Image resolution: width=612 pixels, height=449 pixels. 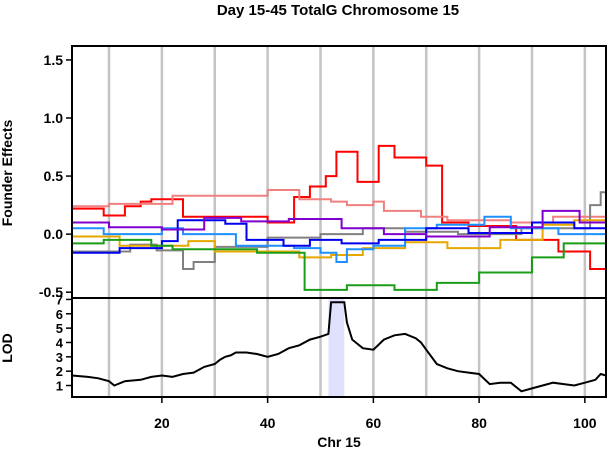 What do you see at coordinates (59, 357) in the screenshot?
I see `lod-y-tick-label: 3` at bounding box center [59, 357].